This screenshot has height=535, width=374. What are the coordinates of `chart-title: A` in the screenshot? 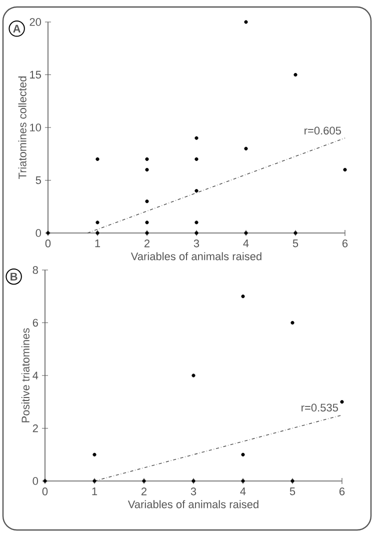 It's located at (16, 28).